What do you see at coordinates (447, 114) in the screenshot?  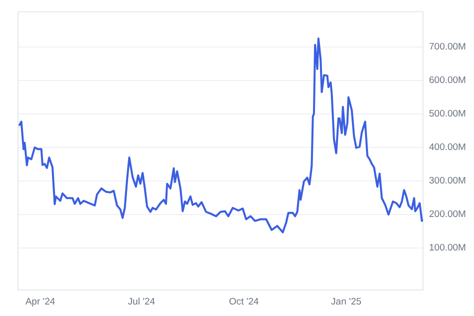 I see `y-tick-label: 500.00M` at bounding box center [447, 114].